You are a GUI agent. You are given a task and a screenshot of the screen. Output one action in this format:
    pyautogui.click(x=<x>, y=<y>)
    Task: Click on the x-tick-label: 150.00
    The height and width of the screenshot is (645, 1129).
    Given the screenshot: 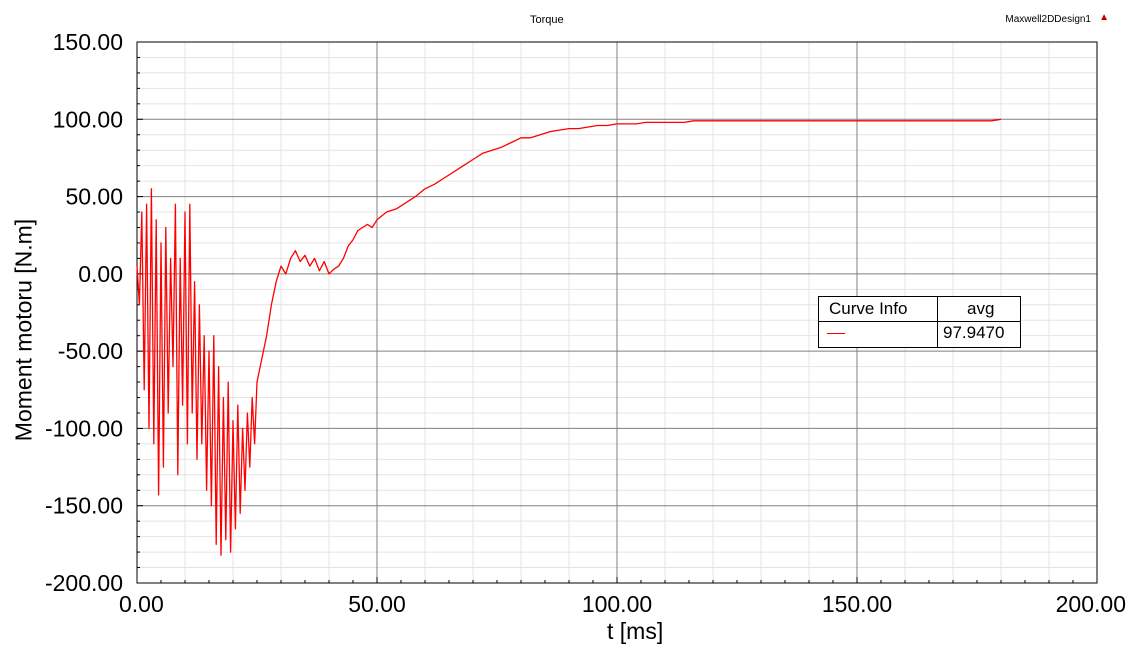 What is the action you would take?
    pyautogui.click(x=857, y=604)
    